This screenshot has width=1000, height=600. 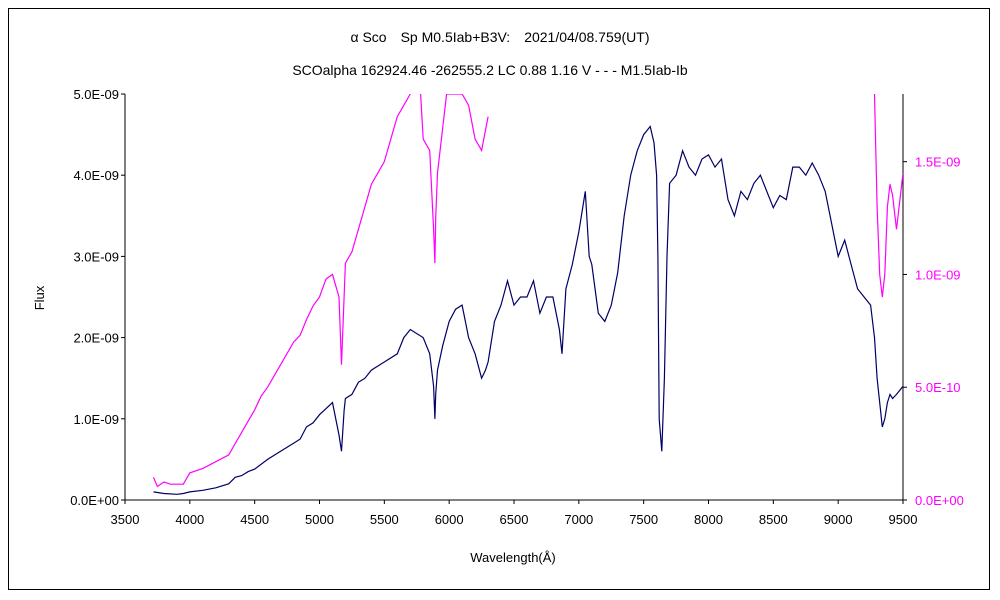 I want to click on x-tick-label: 7000, so click(x=578, y=519).